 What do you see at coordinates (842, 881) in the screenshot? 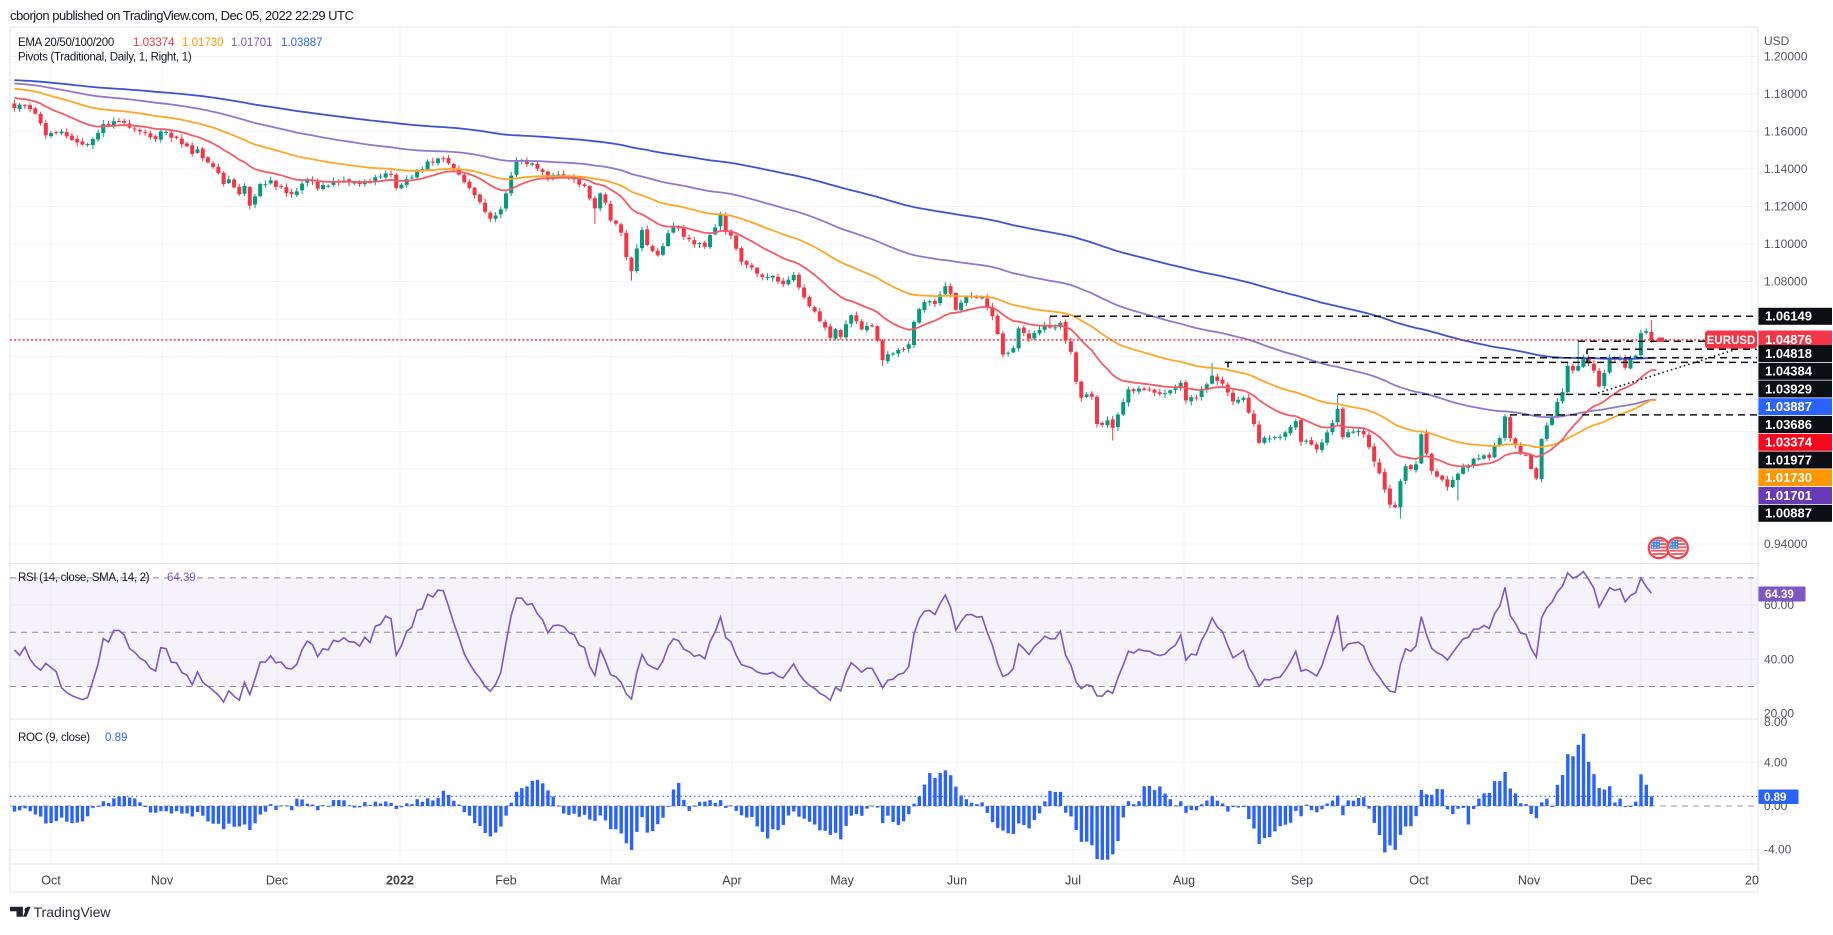
I see `svg-text: May` at bounding box center [842, 881].